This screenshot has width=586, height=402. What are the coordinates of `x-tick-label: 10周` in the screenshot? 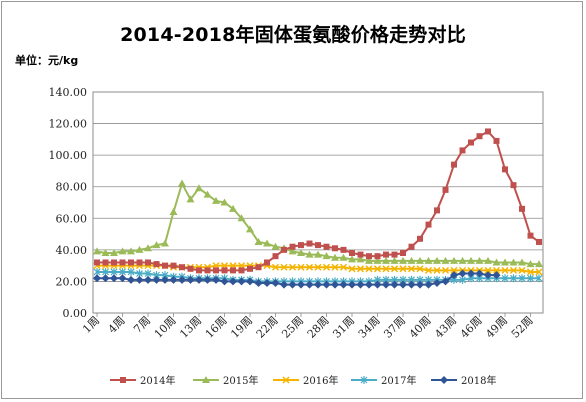 It's located at (165, 327).